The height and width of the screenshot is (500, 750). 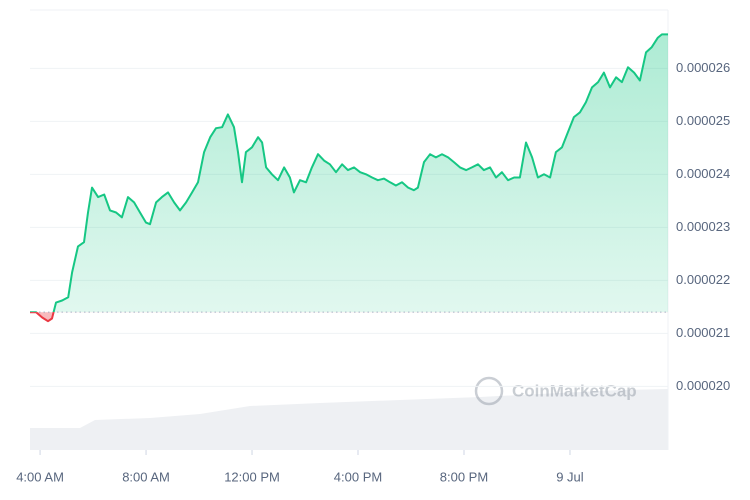 I want to click on watermark-logo, so click(x=489, y=391).